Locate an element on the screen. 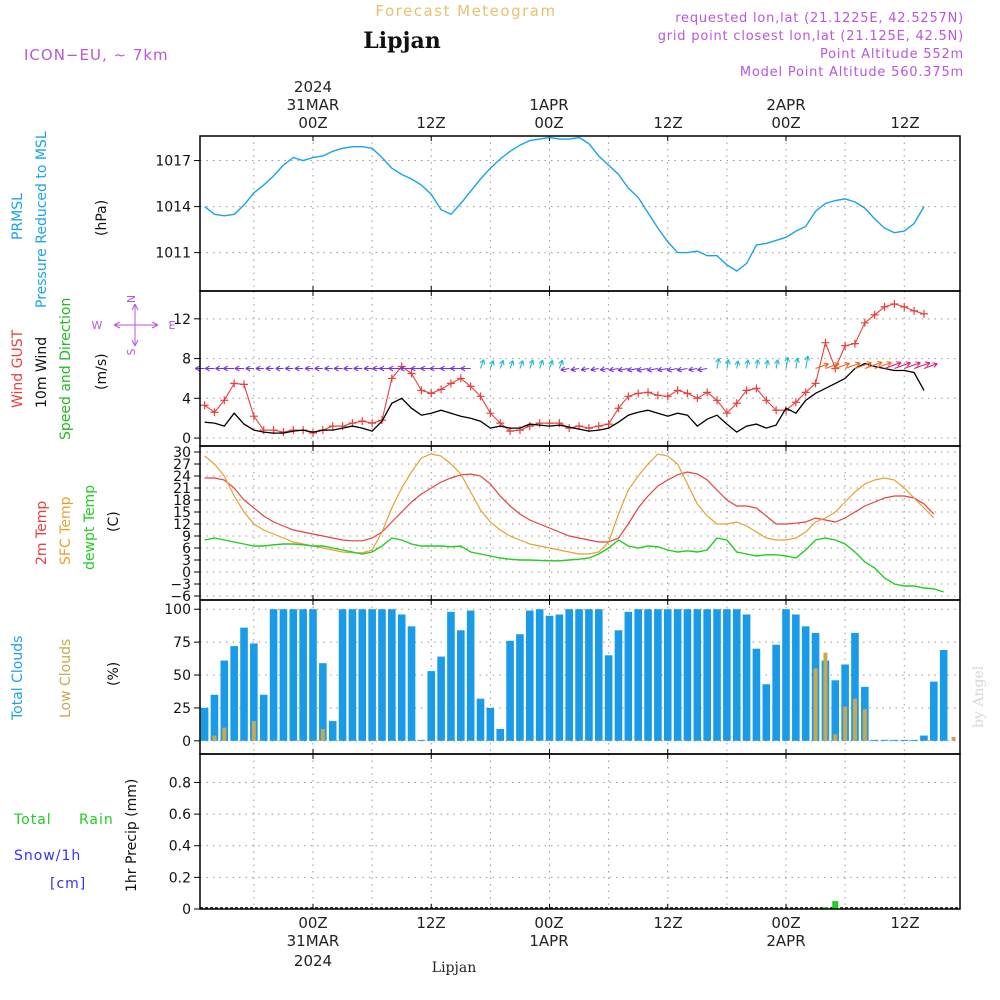 The width and height of the screenshot is (1000, 1000). panel-wind: 12 8 4 0 is located at coordinates (566, 369).